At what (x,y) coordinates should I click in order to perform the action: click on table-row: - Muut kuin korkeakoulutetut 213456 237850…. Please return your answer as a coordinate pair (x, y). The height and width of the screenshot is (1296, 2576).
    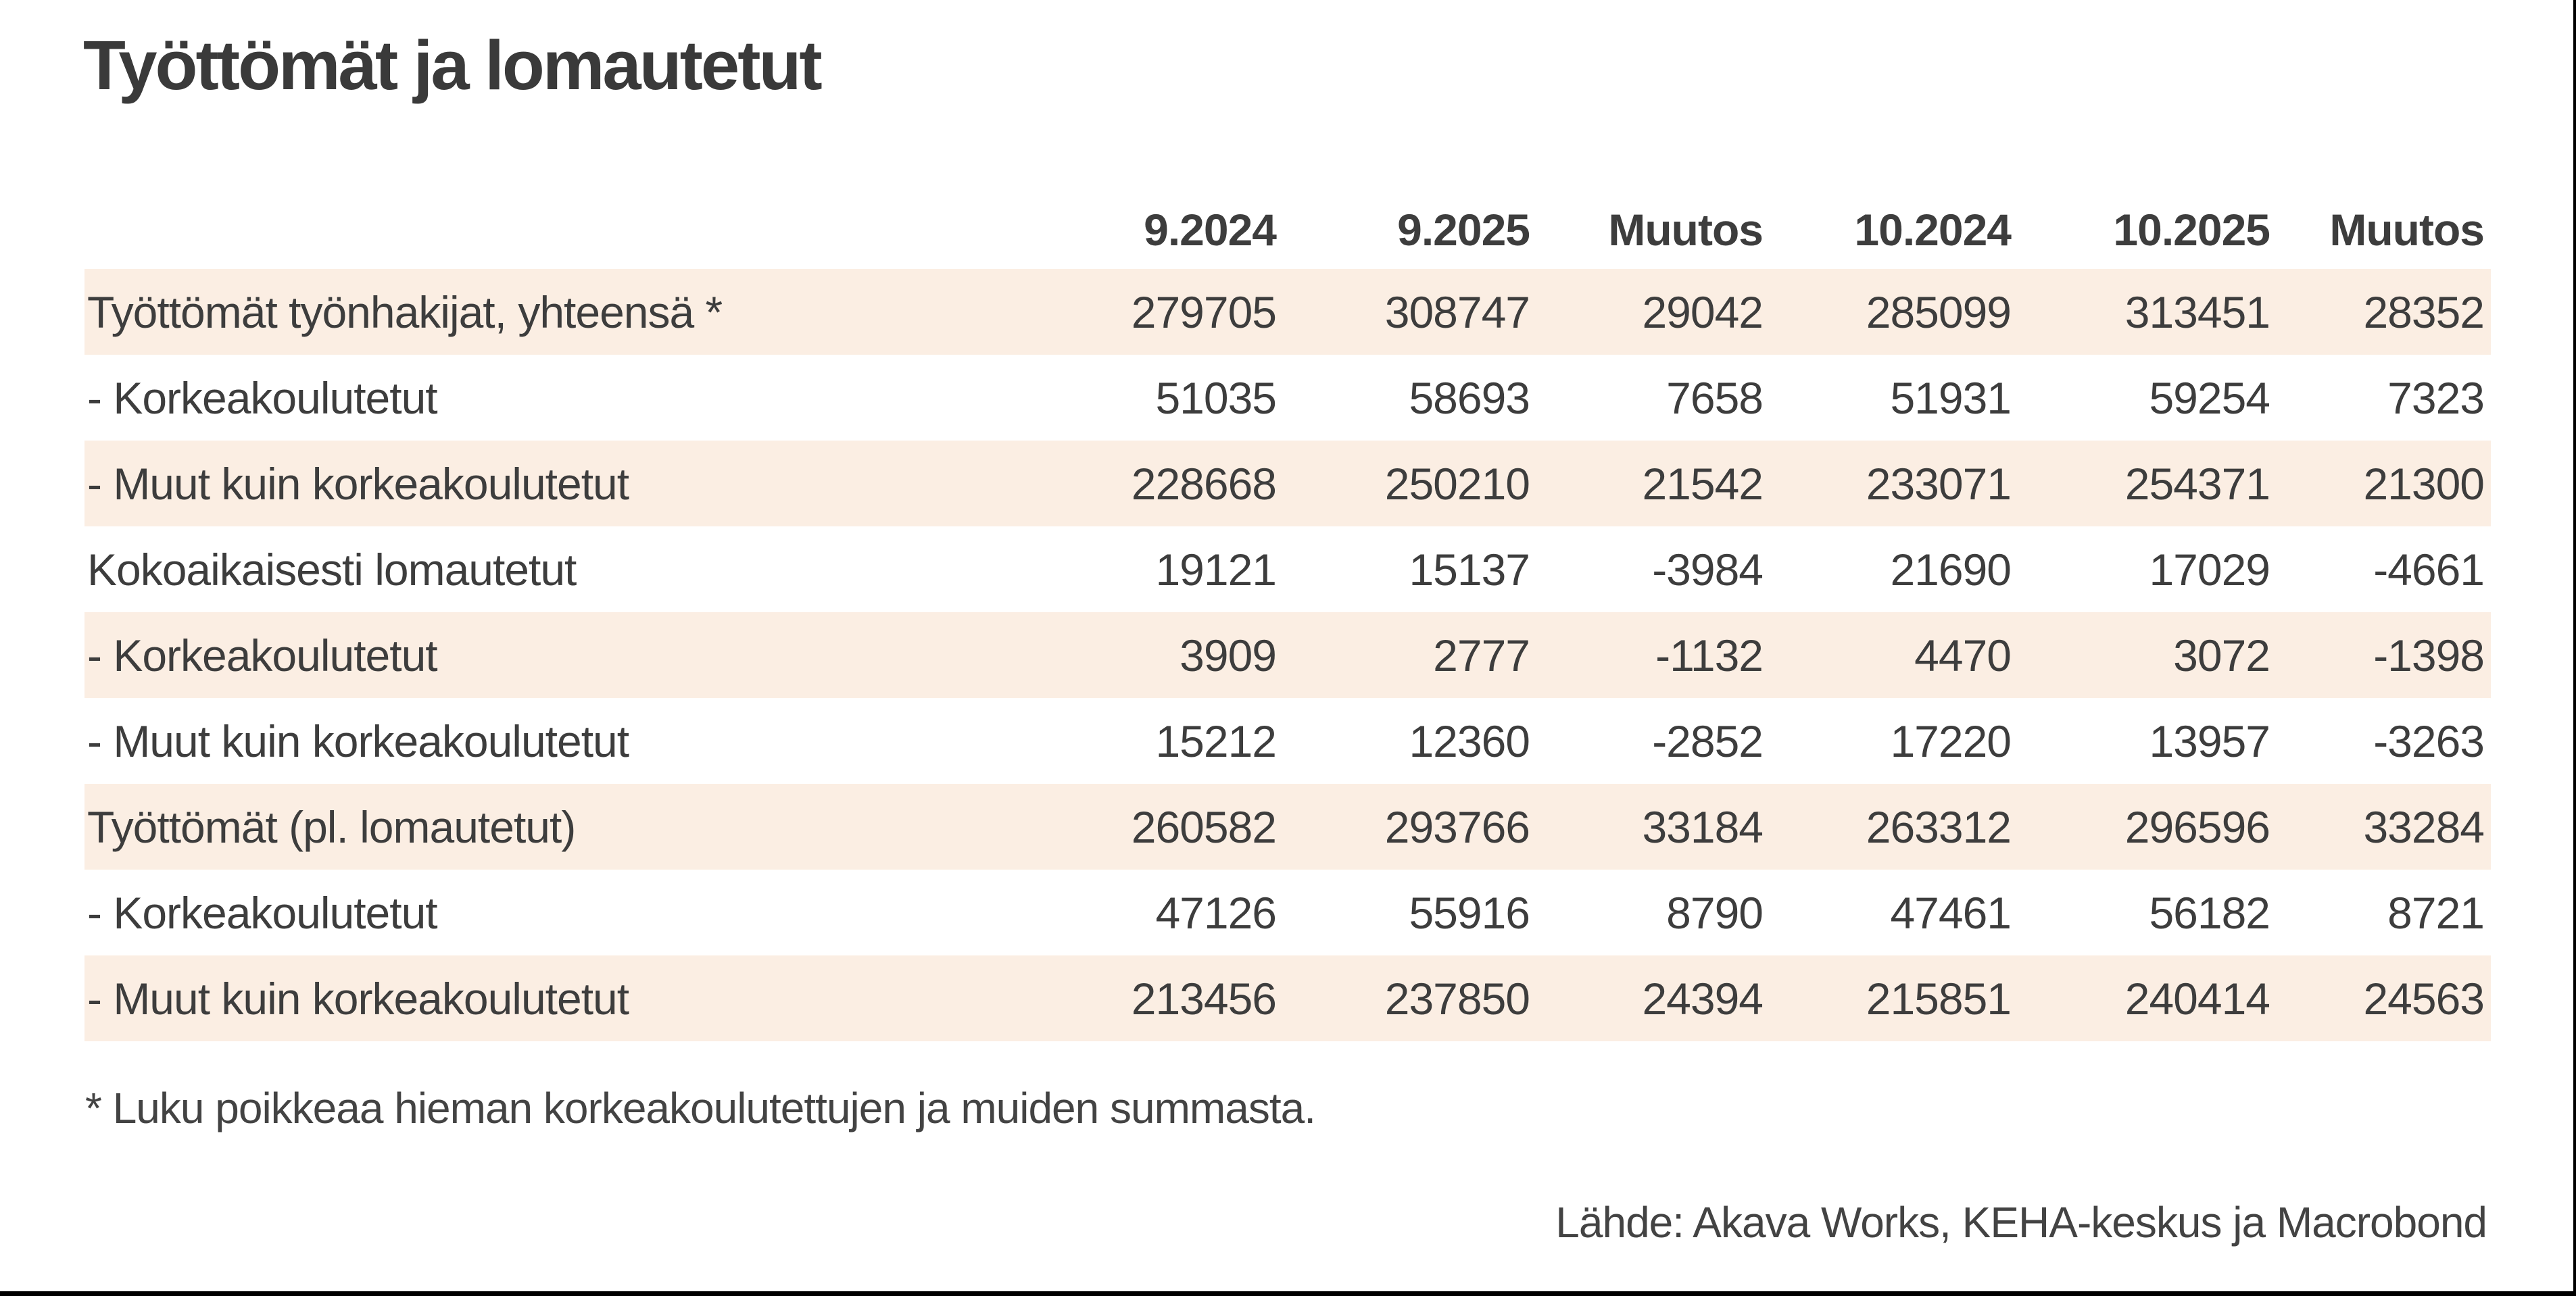
    Looking at the image, I should click on (1287, 998).